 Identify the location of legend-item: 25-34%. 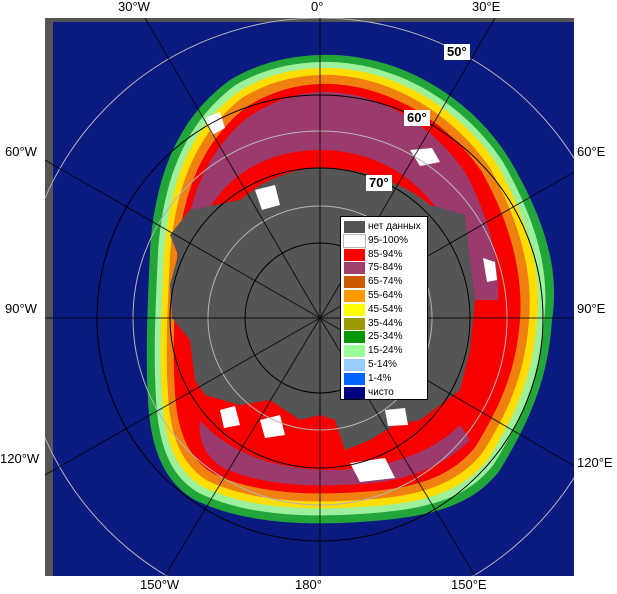
(386, 337).